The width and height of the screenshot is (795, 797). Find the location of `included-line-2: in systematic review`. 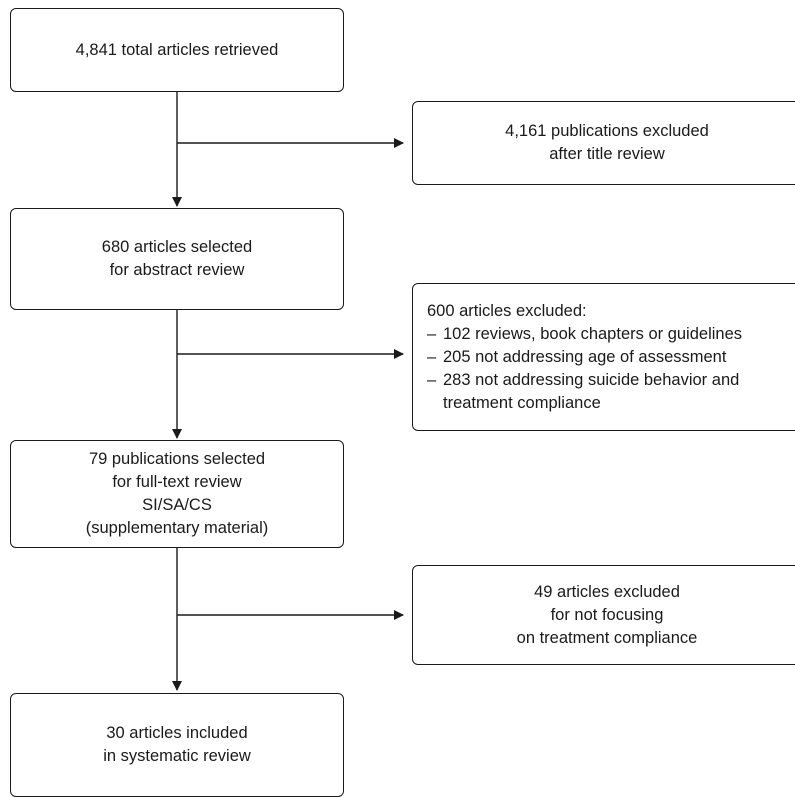

included-line-2: in systematic review is located at coordinates (177, 756).